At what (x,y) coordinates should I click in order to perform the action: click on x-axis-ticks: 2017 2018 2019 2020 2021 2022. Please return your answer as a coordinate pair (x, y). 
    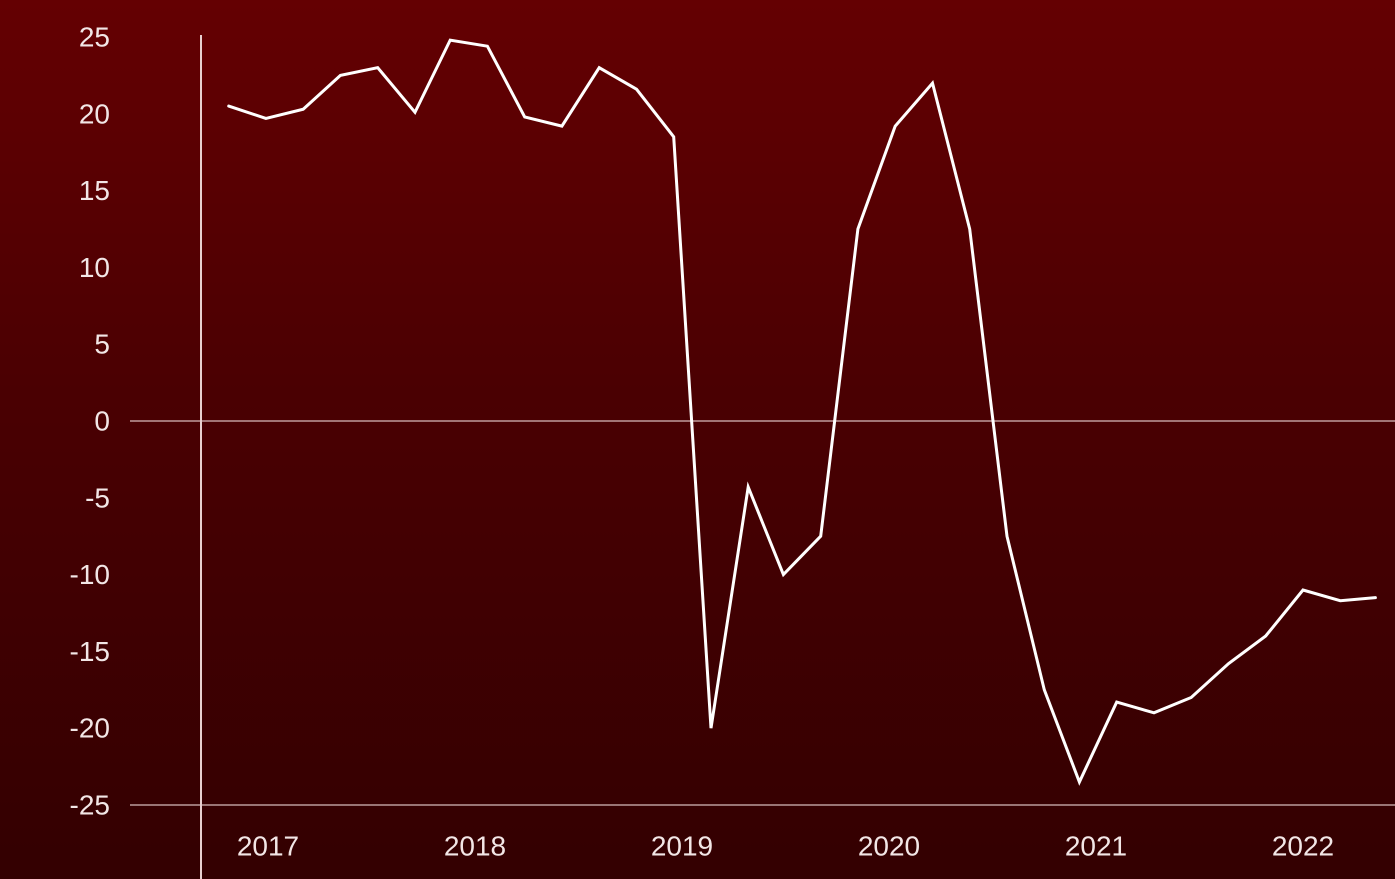
    Looking at the image, I should click on (785, 846).